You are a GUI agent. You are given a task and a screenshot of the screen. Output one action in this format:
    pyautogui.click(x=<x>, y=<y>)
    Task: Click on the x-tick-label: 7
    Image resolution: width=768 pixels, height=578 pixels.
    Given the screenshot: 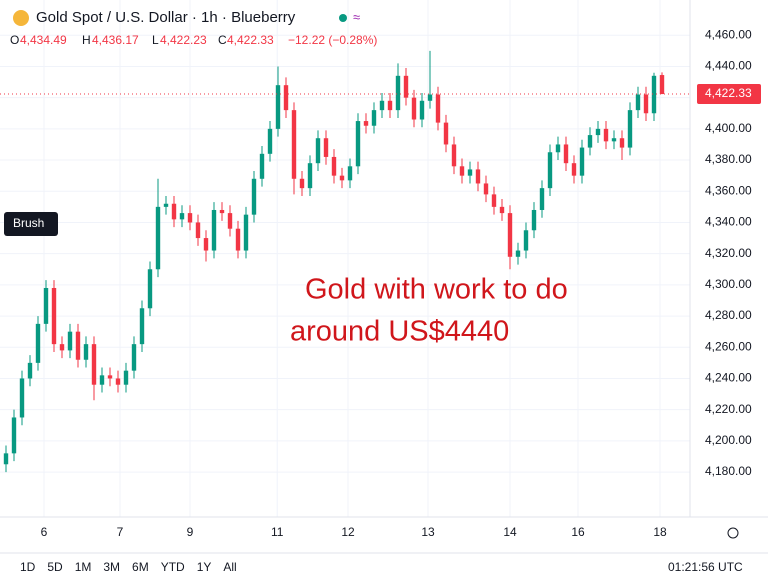 What is the action you would take?
    pyautogui.click(x=120, y=532)
    